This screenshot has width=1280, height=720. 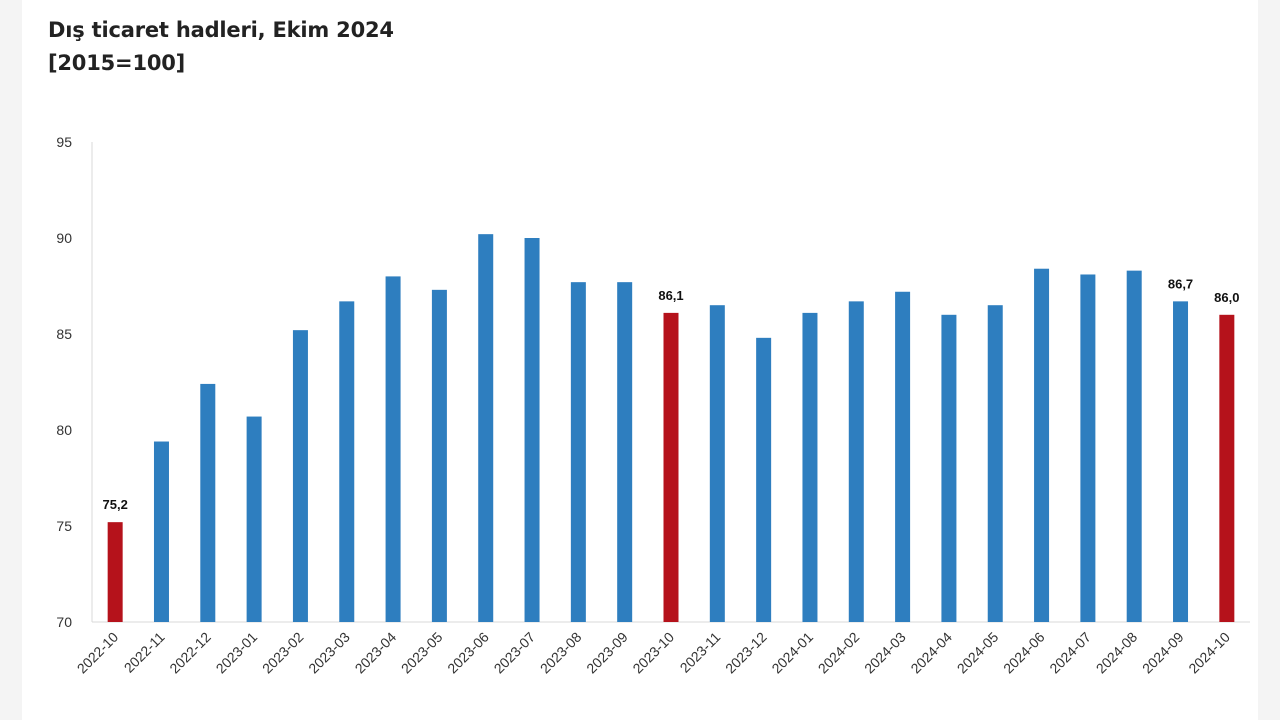 I want to click on x-tick-label: 2024-10, so click(x=1209, y=653).